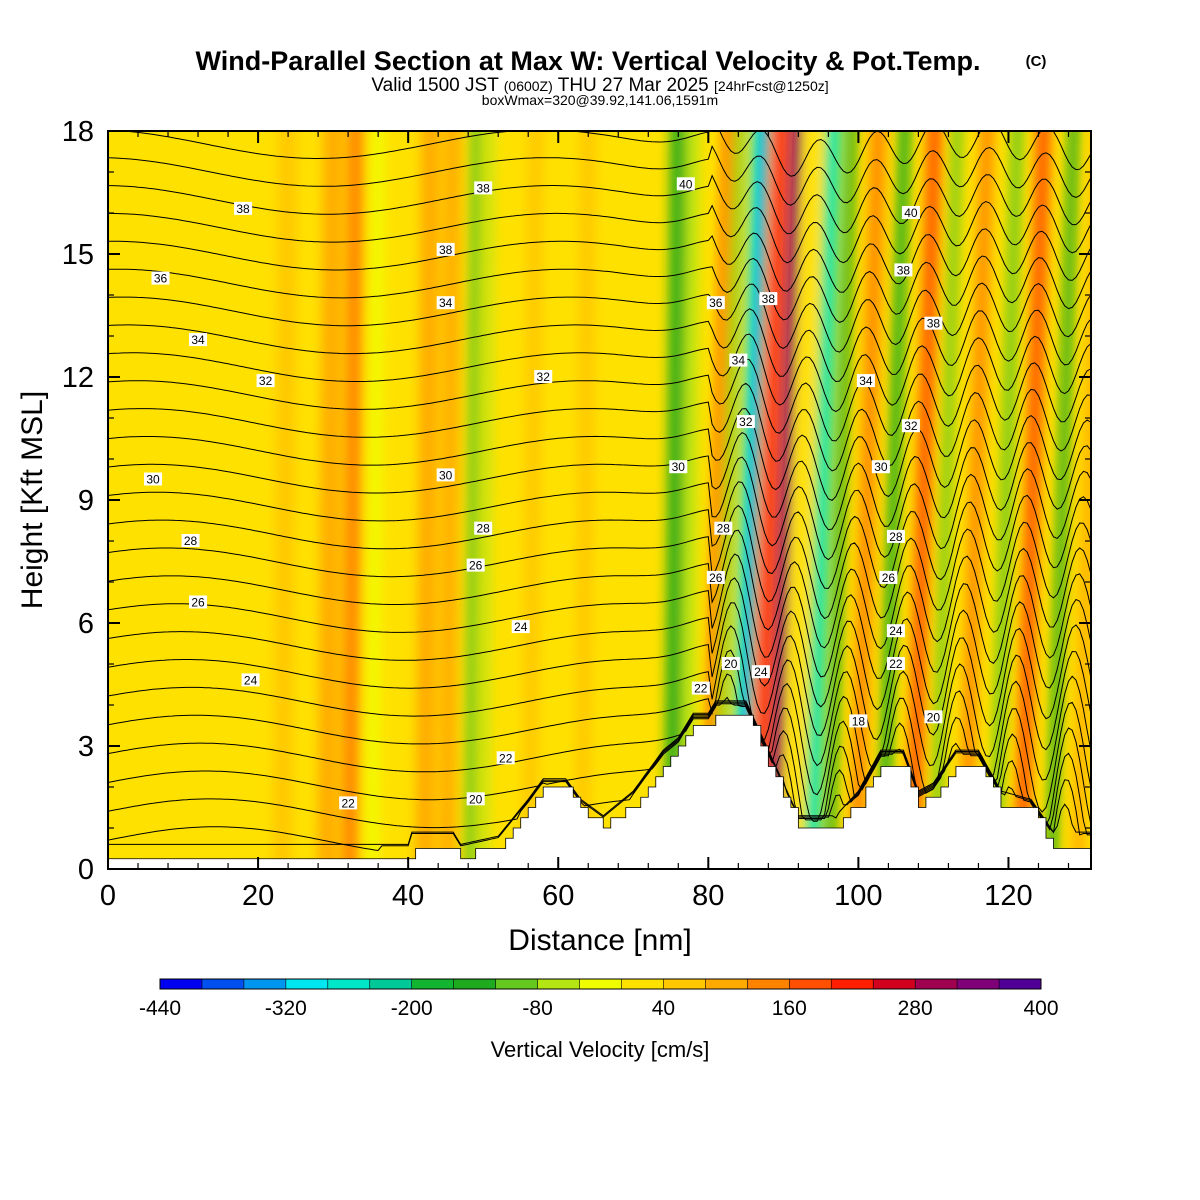  I want to click on x-tick-label: 40, so click(408, 896).